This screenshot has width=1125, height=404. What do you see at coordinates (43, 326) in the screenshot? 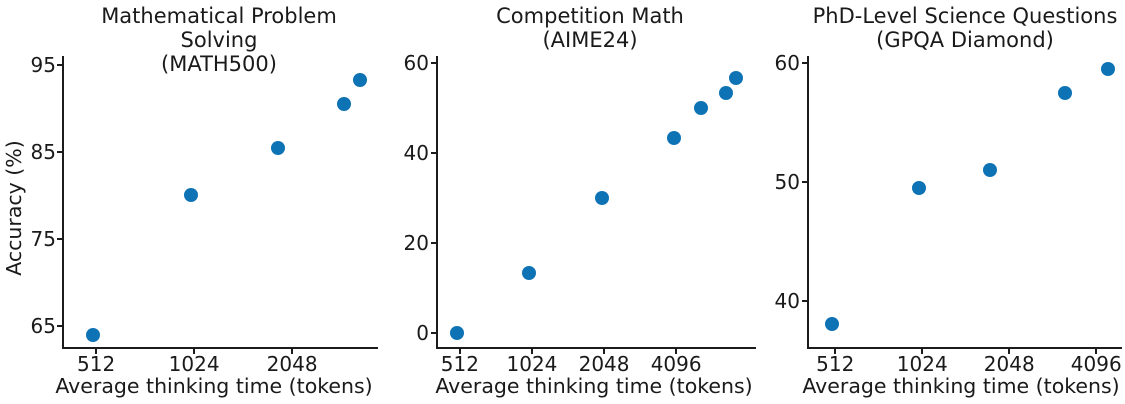
I see `y-tick-label: 65` at bounding box center [43, 326].